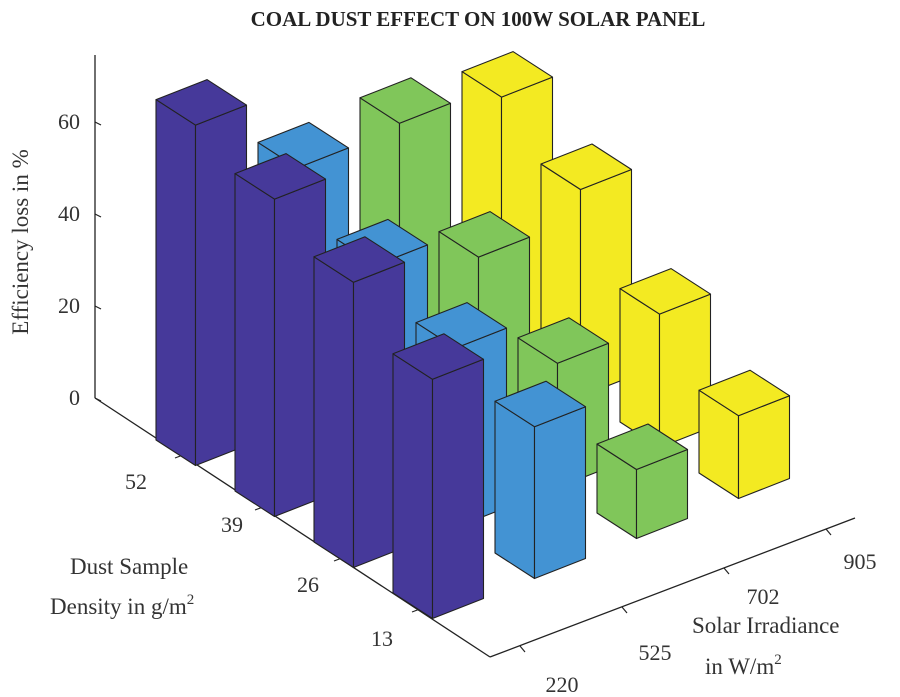 The height and width of the screenshot is (697, 900). What do you see at coordinates (478, 19) in the screenshot?
I see `chart-title: COAL DUST EFFECT ON 100W SOLAR PANEL` at bounding box center [478, 19].